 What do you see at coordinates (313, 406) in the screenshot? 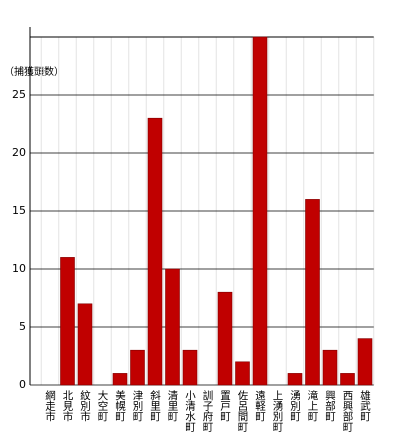
I see `x-tick-label: 滝上町` at bounding box center [313, 406].